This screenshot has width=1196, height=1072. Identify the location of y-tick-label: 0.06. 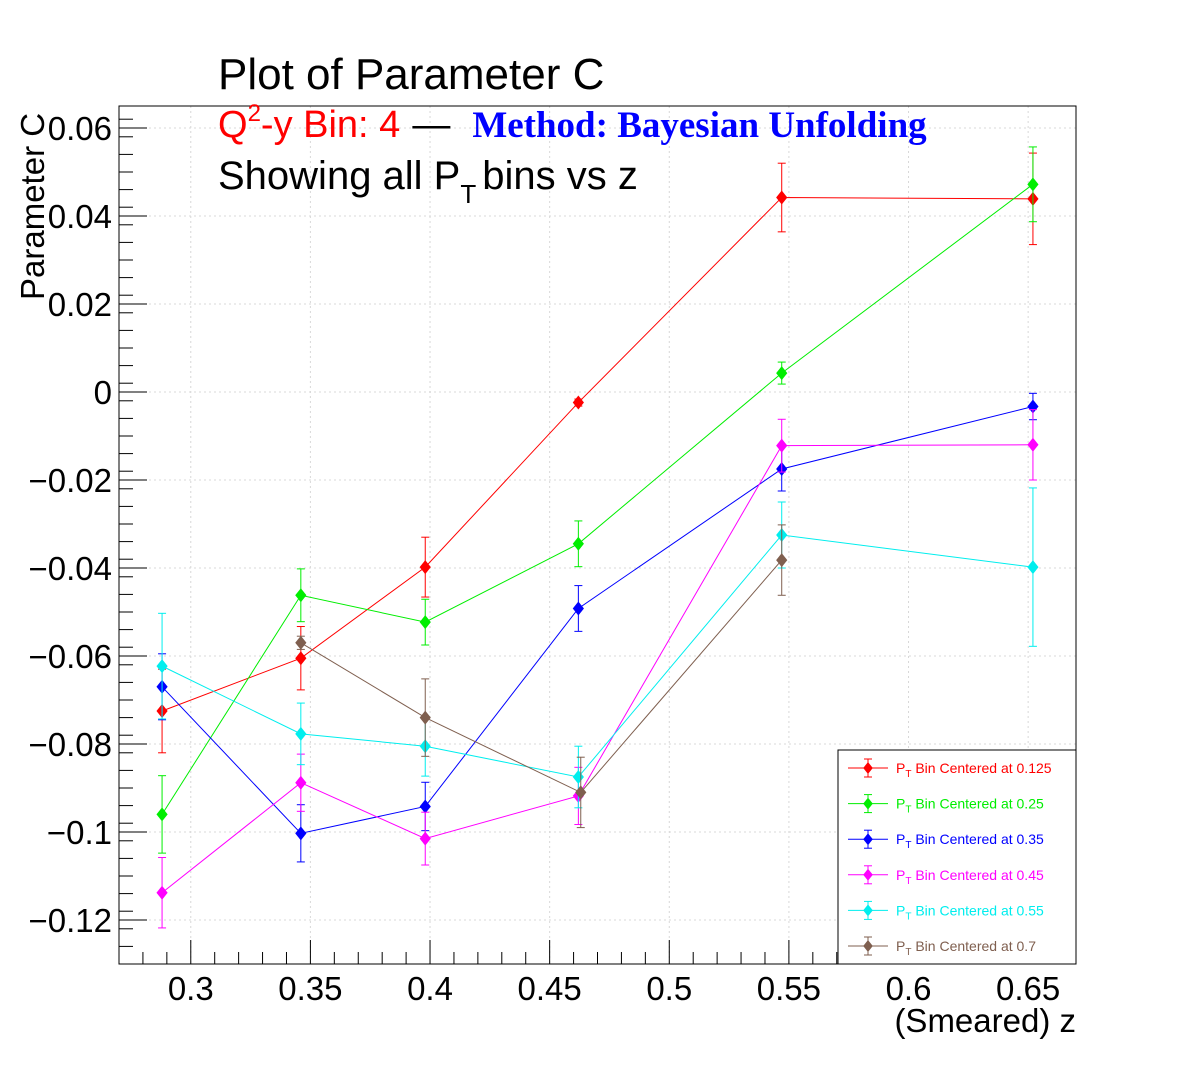
(80, 128).